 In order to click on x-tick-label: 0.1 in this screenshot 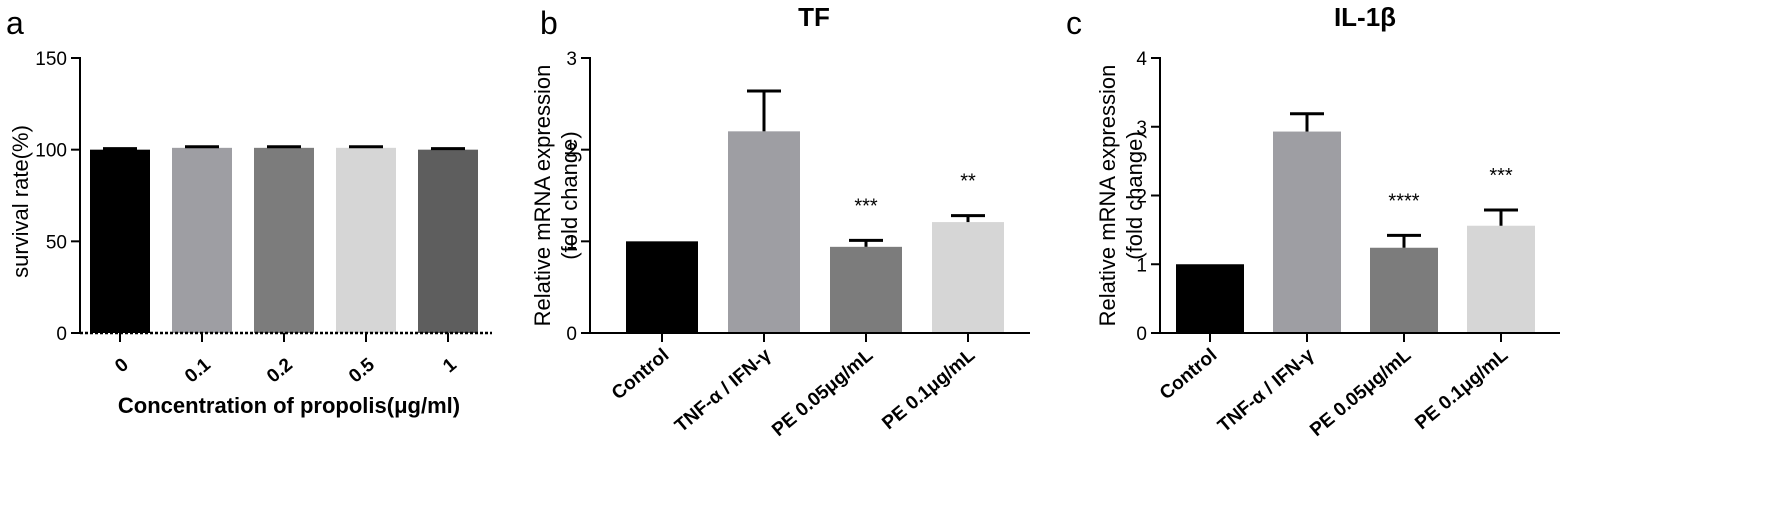, I will do `click(198, 370)`.